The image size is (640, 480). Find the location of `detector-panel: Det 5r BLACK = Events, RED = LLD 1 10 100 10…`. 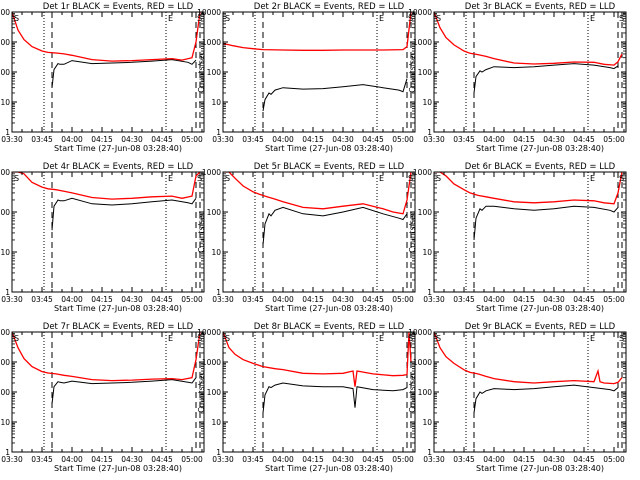

detector-panel: Det 5r BLACK = Events, RED = LLD 1 10 100 10… is located at coordinates (306, 237).